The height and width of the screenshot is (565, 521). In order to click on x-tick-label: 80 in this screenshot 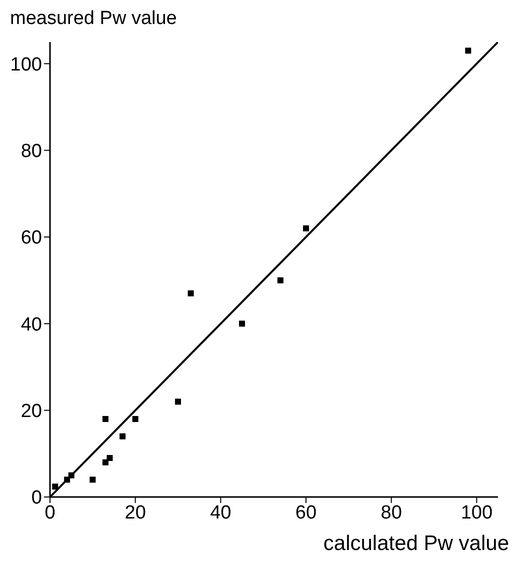, I will do `click(391, 513)`.